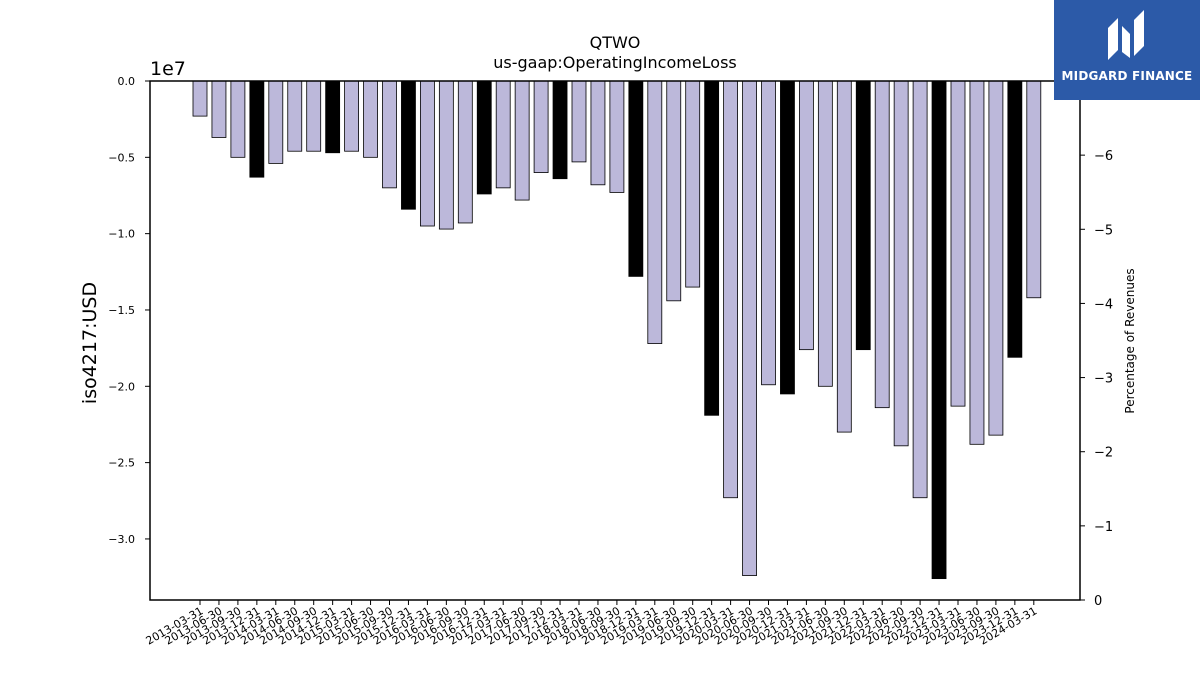 The height and width of the screenshot is (675, 1200). I want to click on y2-tick-label: −3, so click(1103, 379).